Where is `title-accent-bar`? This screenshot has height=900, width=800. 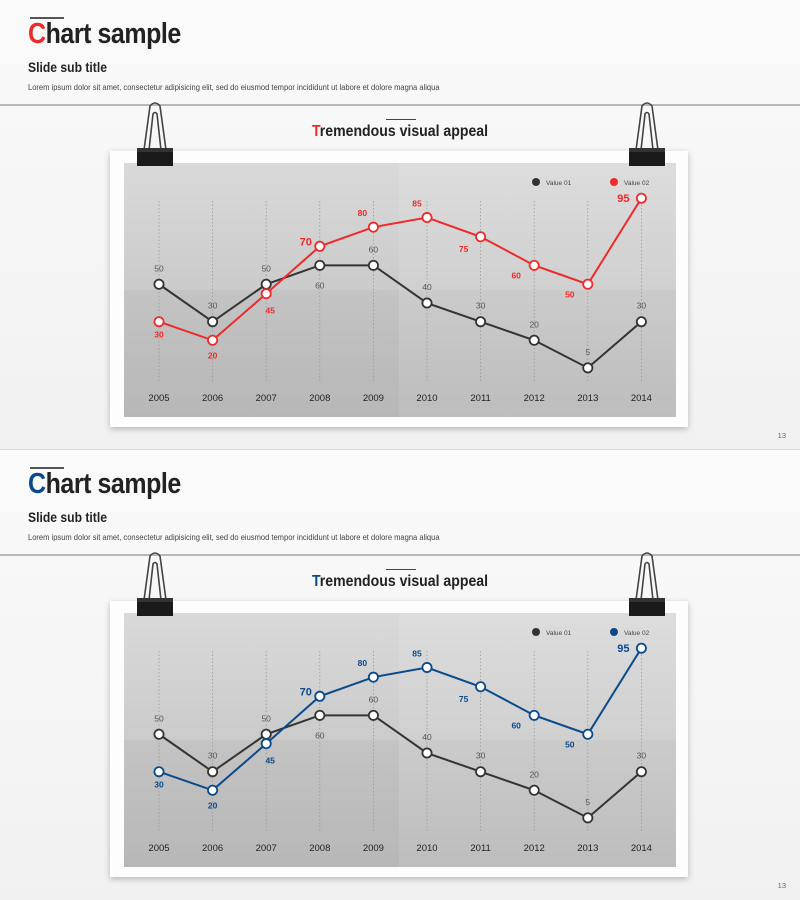 title-accent-bar is located at coordinates (47, 468).